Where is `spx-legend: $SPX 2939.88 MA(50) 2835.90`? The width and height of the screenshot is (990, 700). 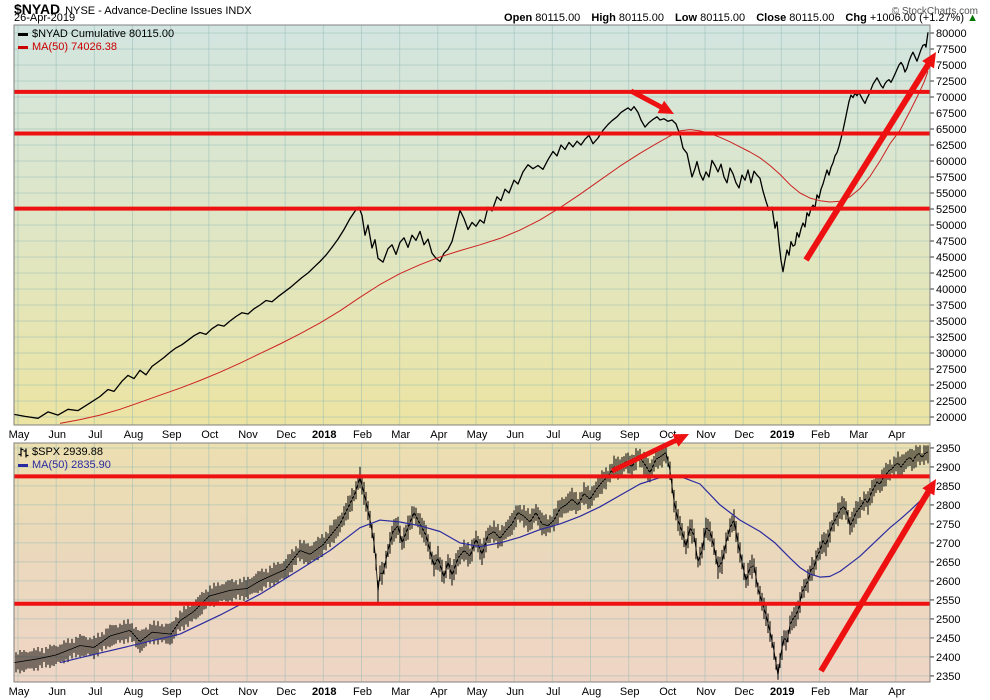 spx-legend: $SPX 2939.88 MA(50) 2835.90 is located at coordinates (64, 459).